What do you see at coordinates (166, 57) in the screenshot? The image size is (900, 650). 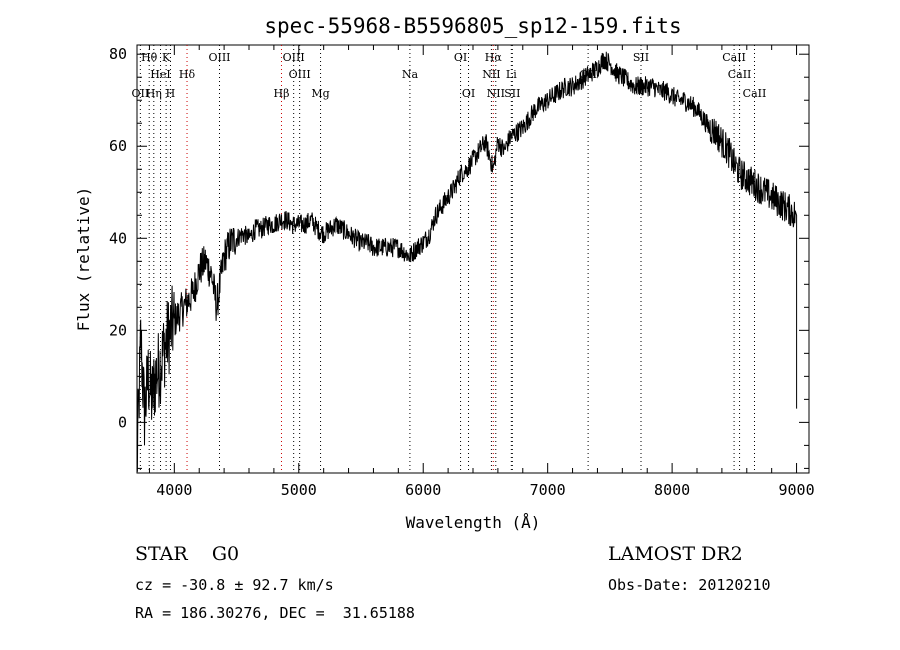 I see `line-marker-label: K` at bounding box center [166, 57].